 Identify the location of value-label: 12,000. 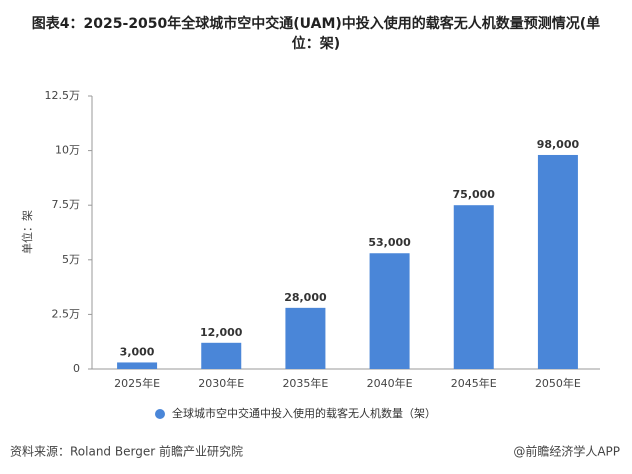
(221, 332).